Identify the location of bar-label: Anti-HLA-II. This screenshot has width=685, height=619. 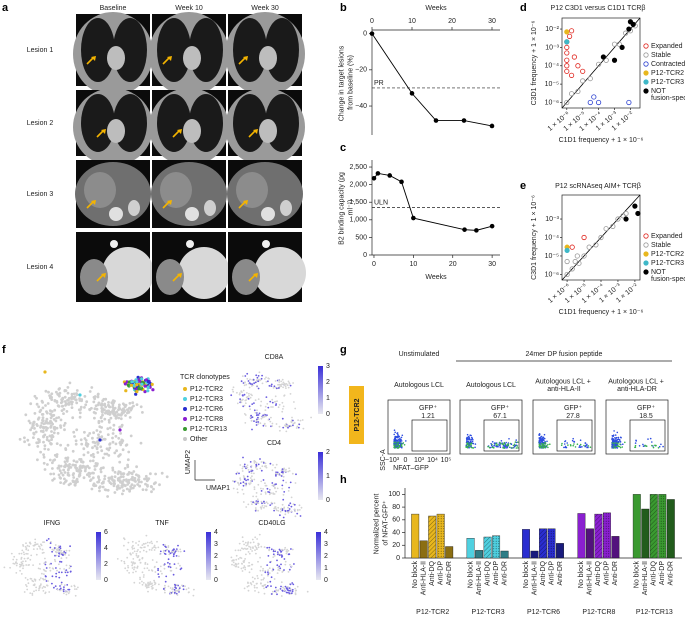
(534, 578).